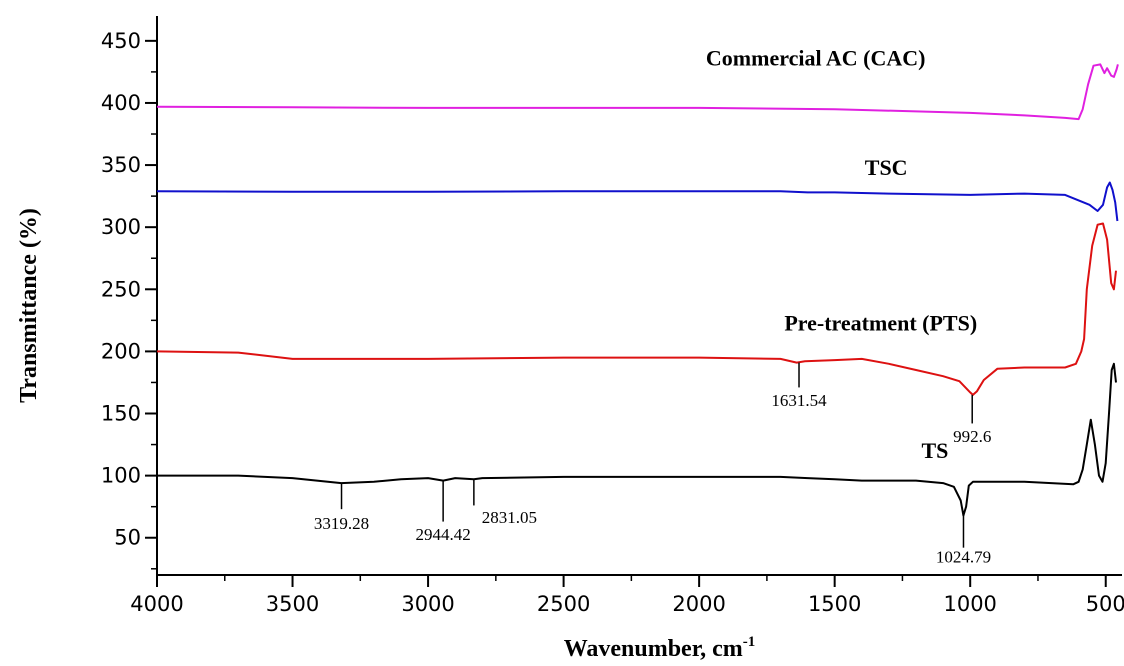 The width and height of the screenshot is (1124, 666). What do you see at coordinates (834, 604) in the screenshot?
I see `x-tick-label: 1500` at bounding box center [834, 604].